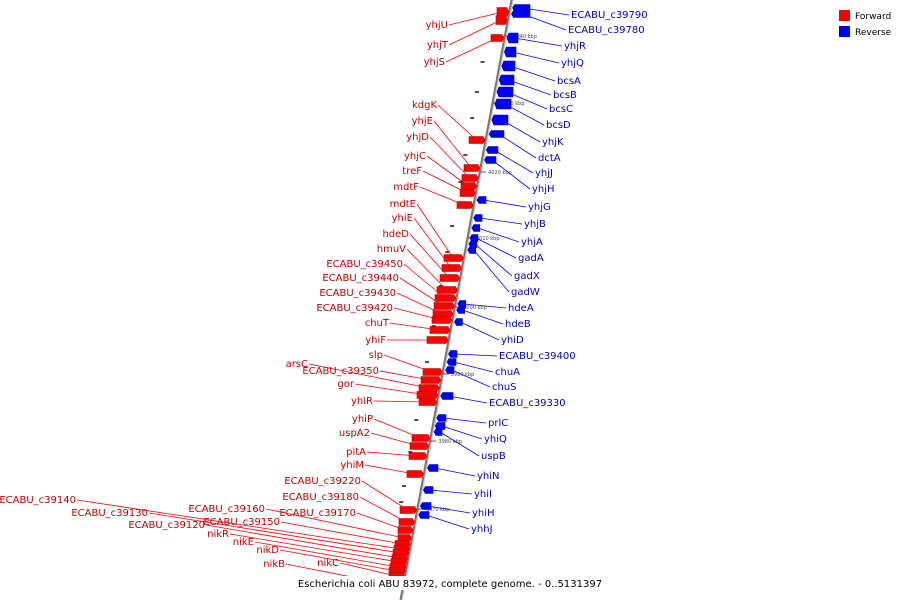 The height and width of the screenshot is (600, 900). What do you see at coordinates (386, 453) in the screenshot?
I see `forward-gene-pitA: pitA` at bounding box center [386, 453].